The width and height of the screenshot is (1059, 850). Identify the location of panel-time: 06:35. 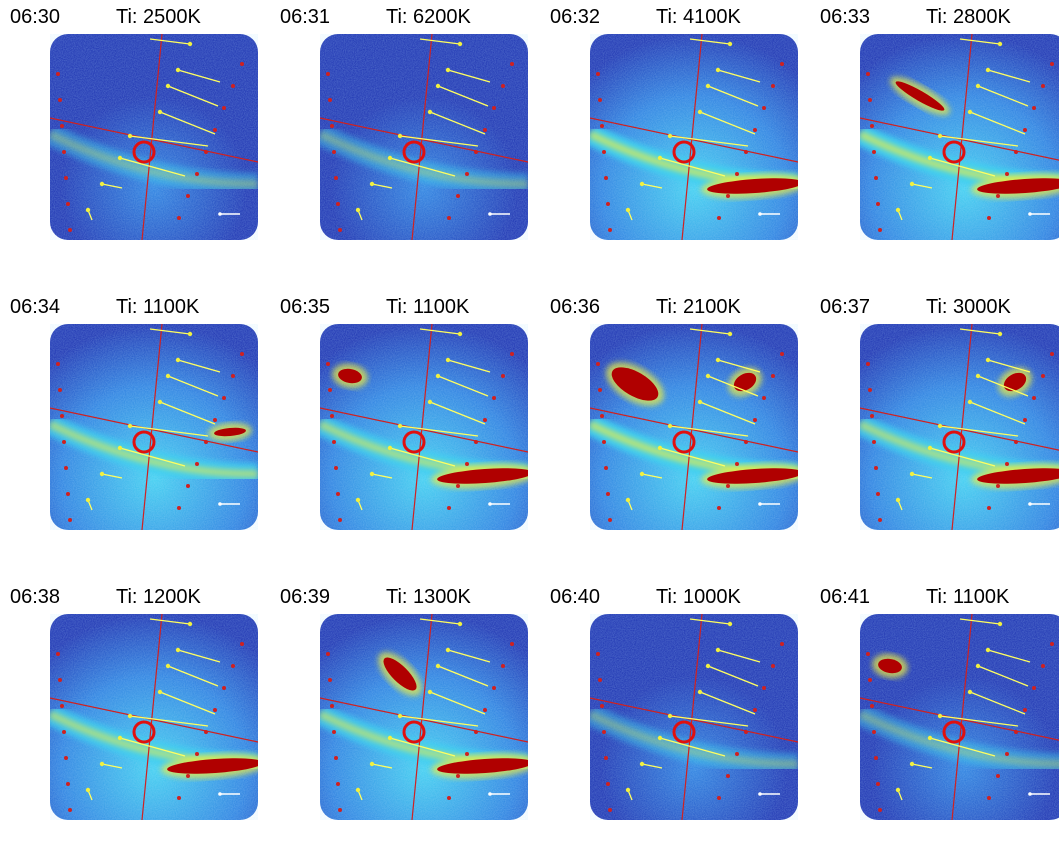
(305, 307).